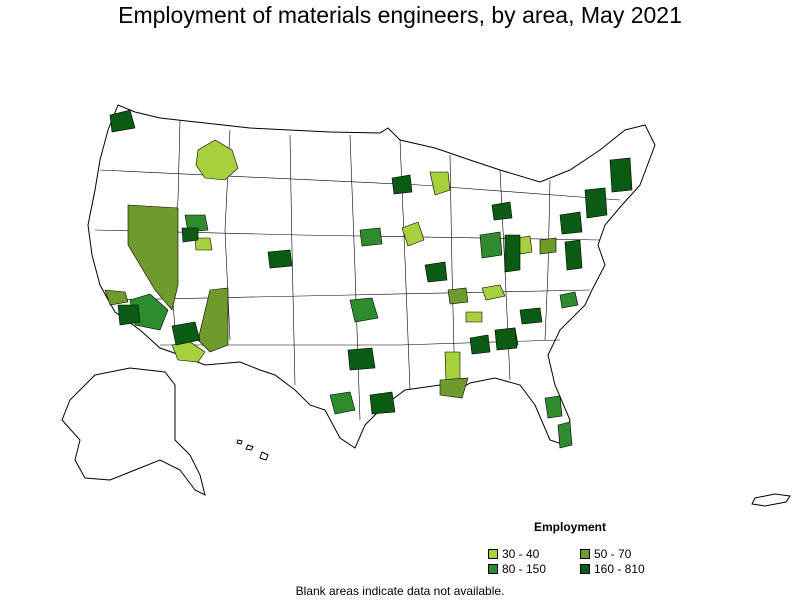 The image size is (800, 600). Describe the element at coordinates (619, 569) in the screenshot. I see `legend-label: 160 - 810` at that location.